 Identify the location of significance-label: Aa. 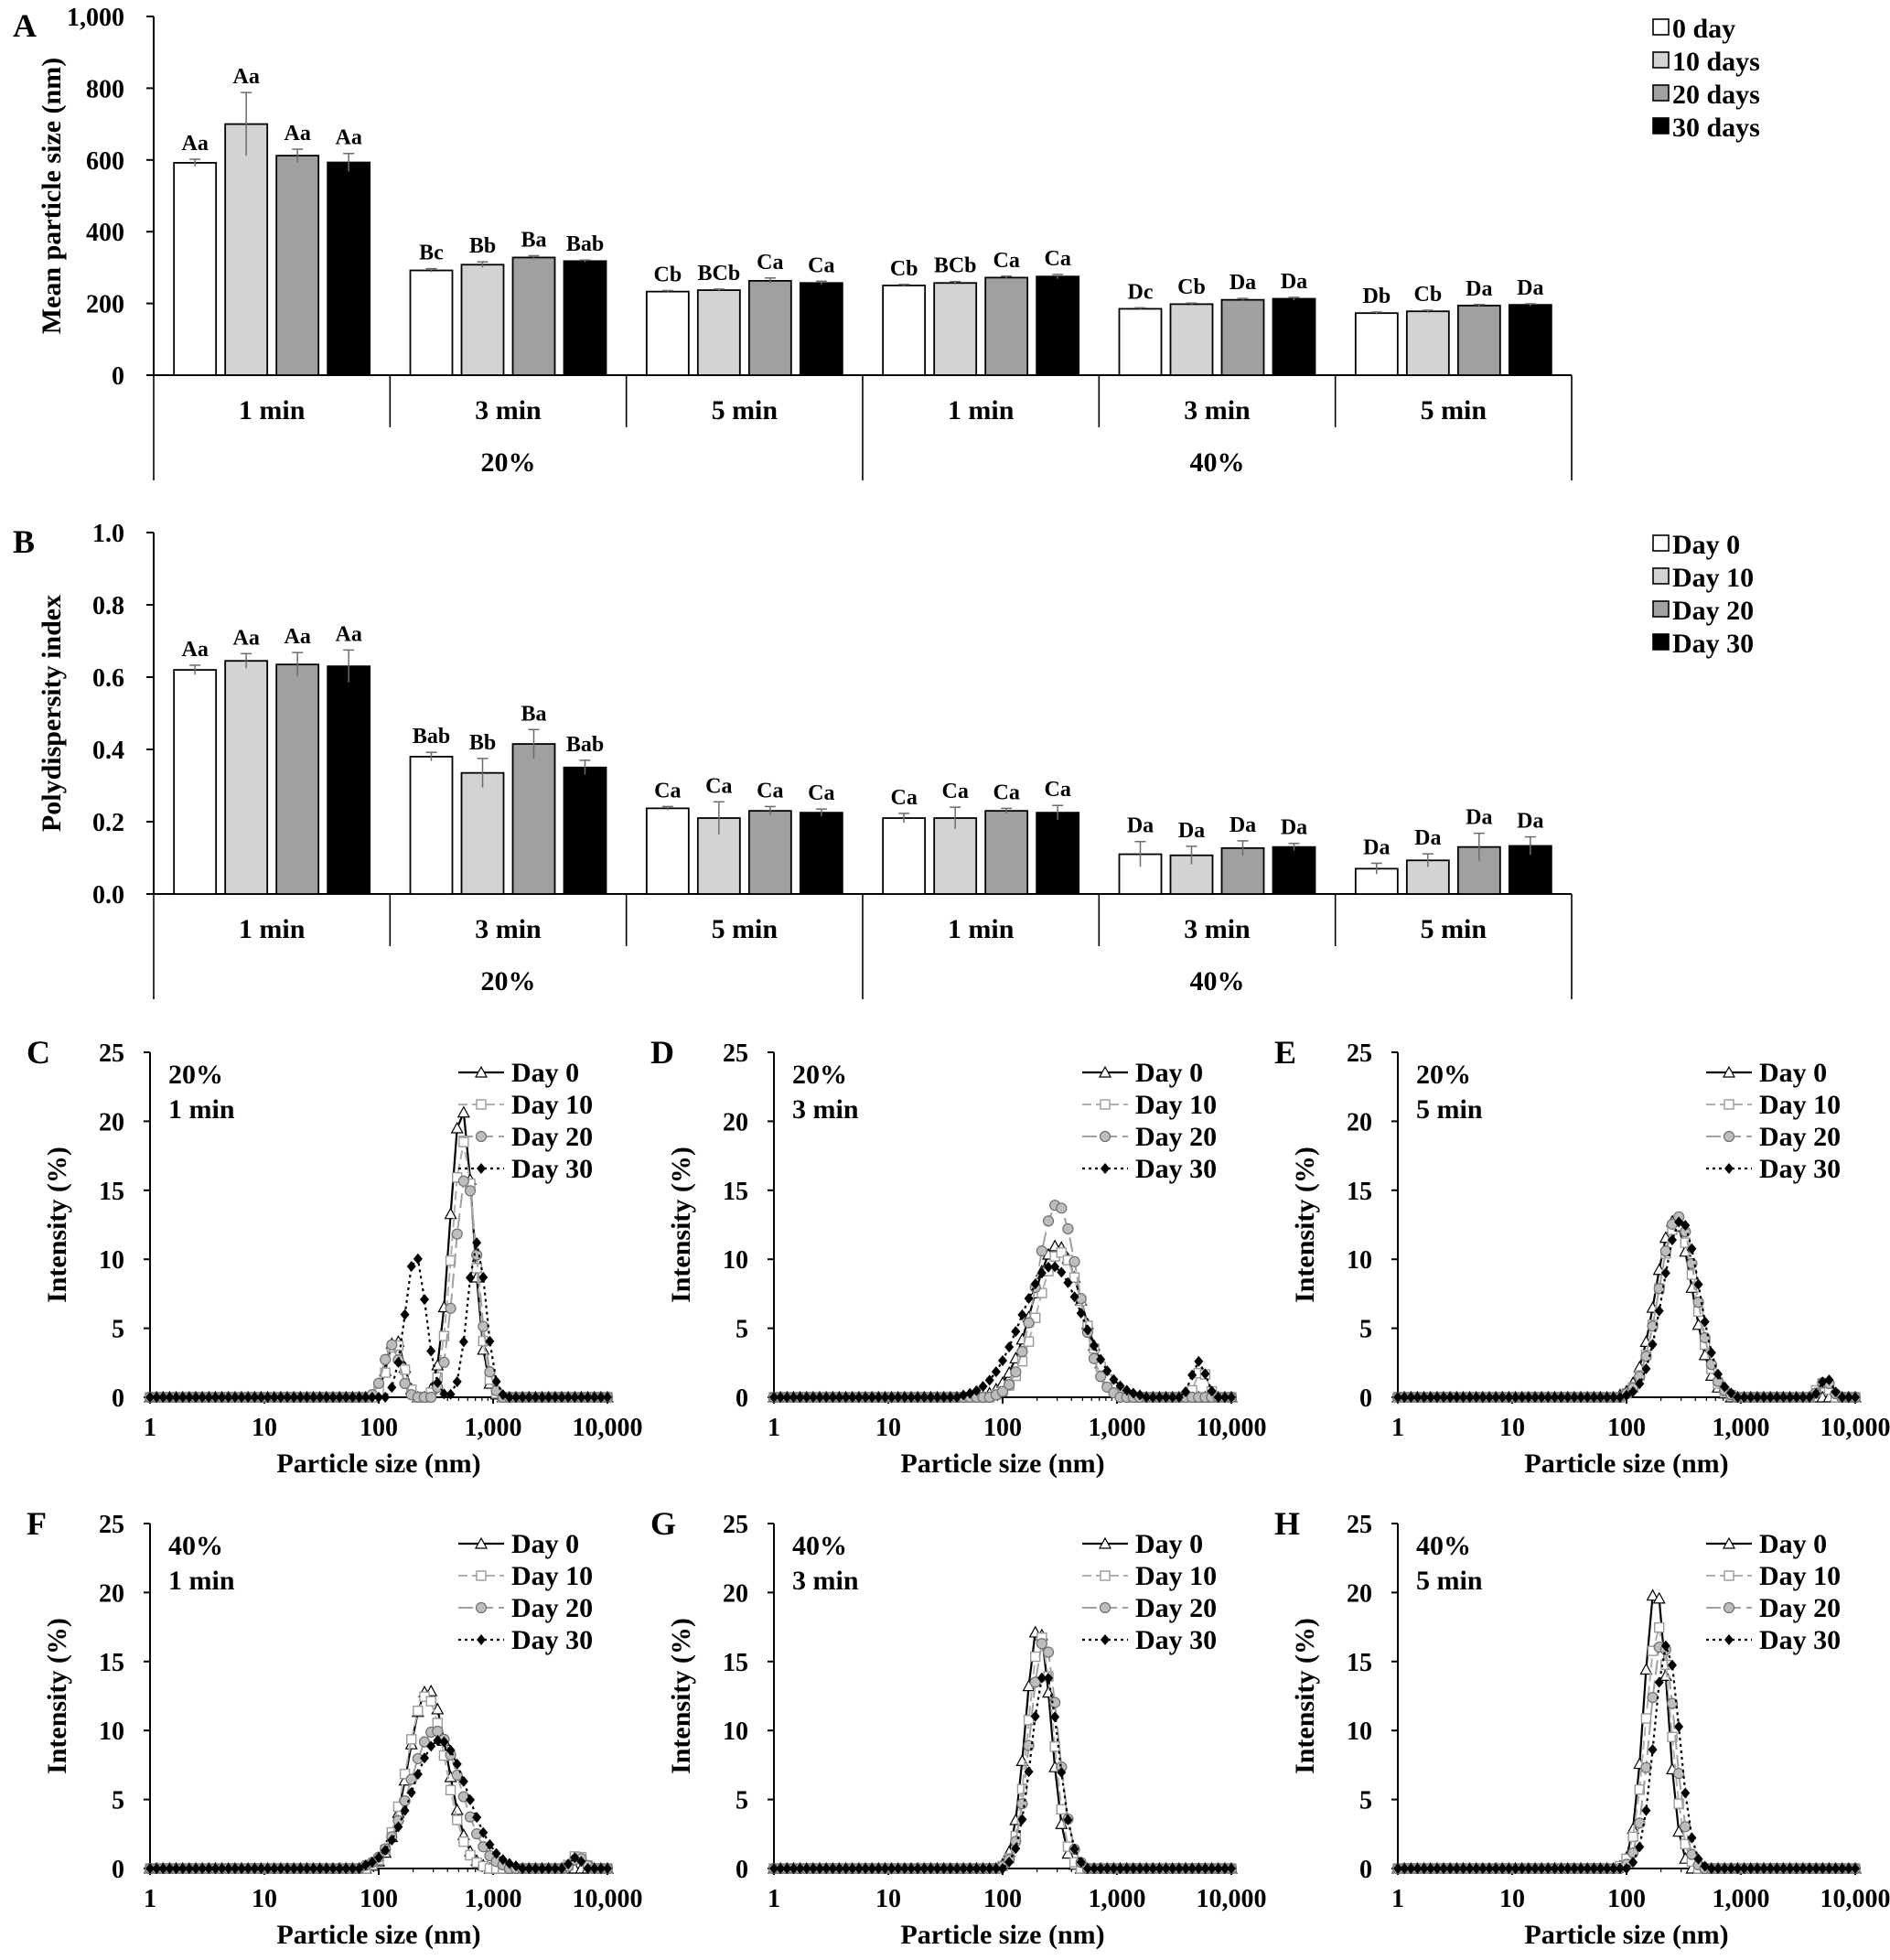
(194, 144).